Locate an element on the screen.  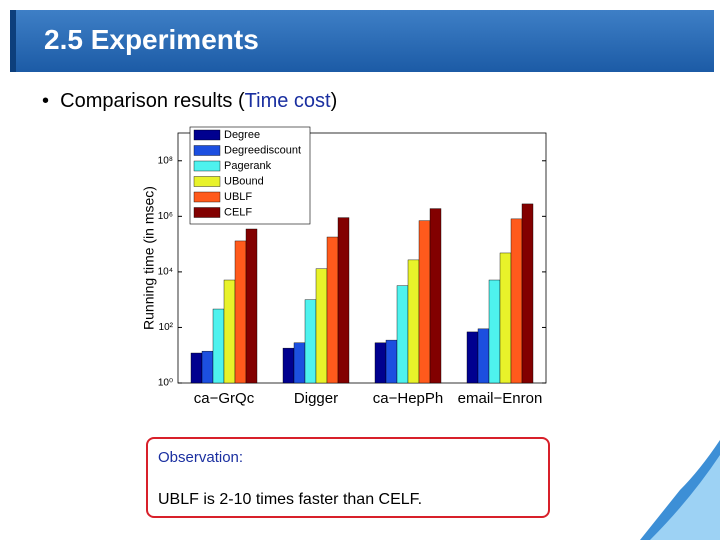
x-tick-label: ca−GrQc is located at coordinates (224, 398).